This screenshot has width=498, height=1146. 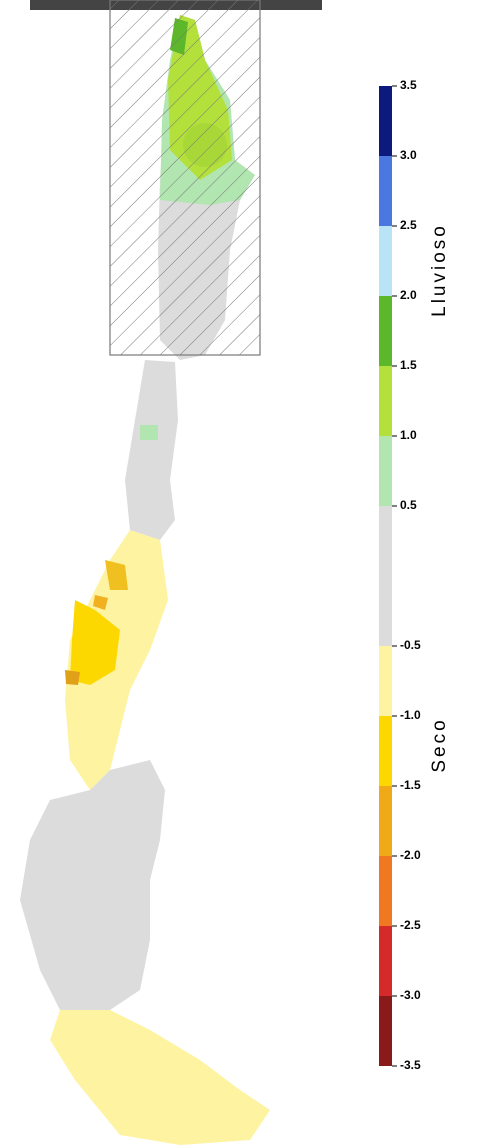 What do you see at coordinates (410, 925) in the screenshot?
I see `legend-tick-label: -2.5` at bounding box center [410, 925].